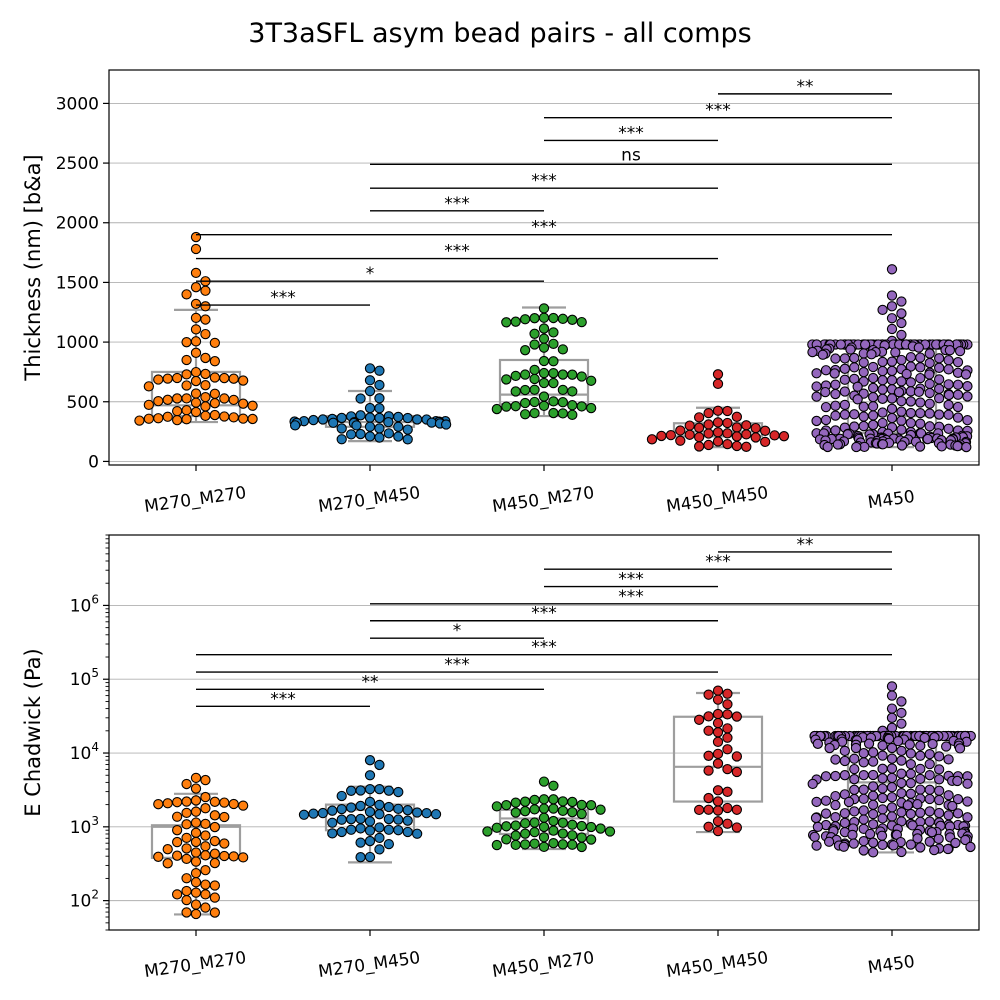 The width and height of the screenshot is (1000, 1000). Describe the element at coordinates (457, 631) in the screenshot. I see `significance-label: *` at that location.